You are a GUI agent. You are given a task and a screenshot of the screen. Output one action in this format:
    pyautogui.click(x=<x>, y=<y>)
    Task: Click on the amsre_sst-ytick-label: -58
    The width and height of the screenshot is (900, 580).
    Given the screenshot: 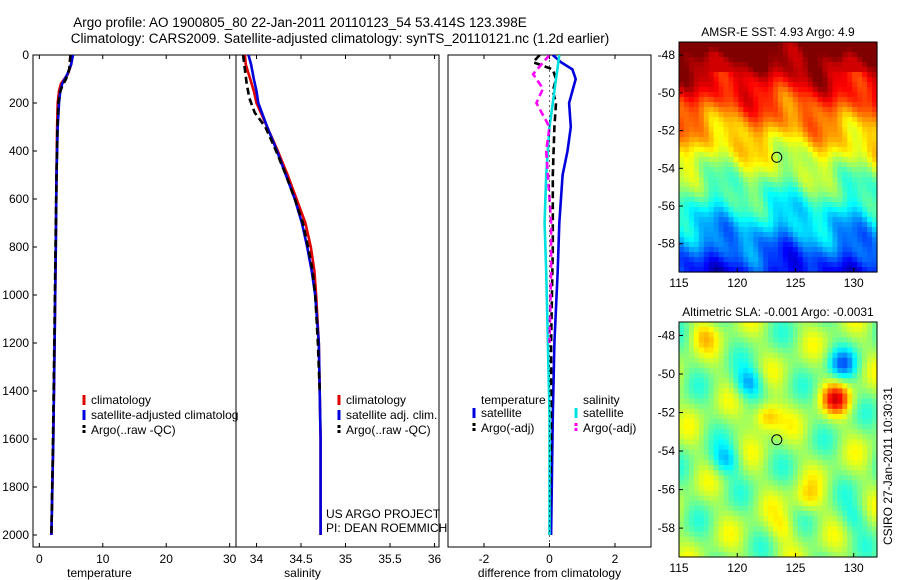 What is the action you would take?
    pyautogui.click(x=667, y=244)
    